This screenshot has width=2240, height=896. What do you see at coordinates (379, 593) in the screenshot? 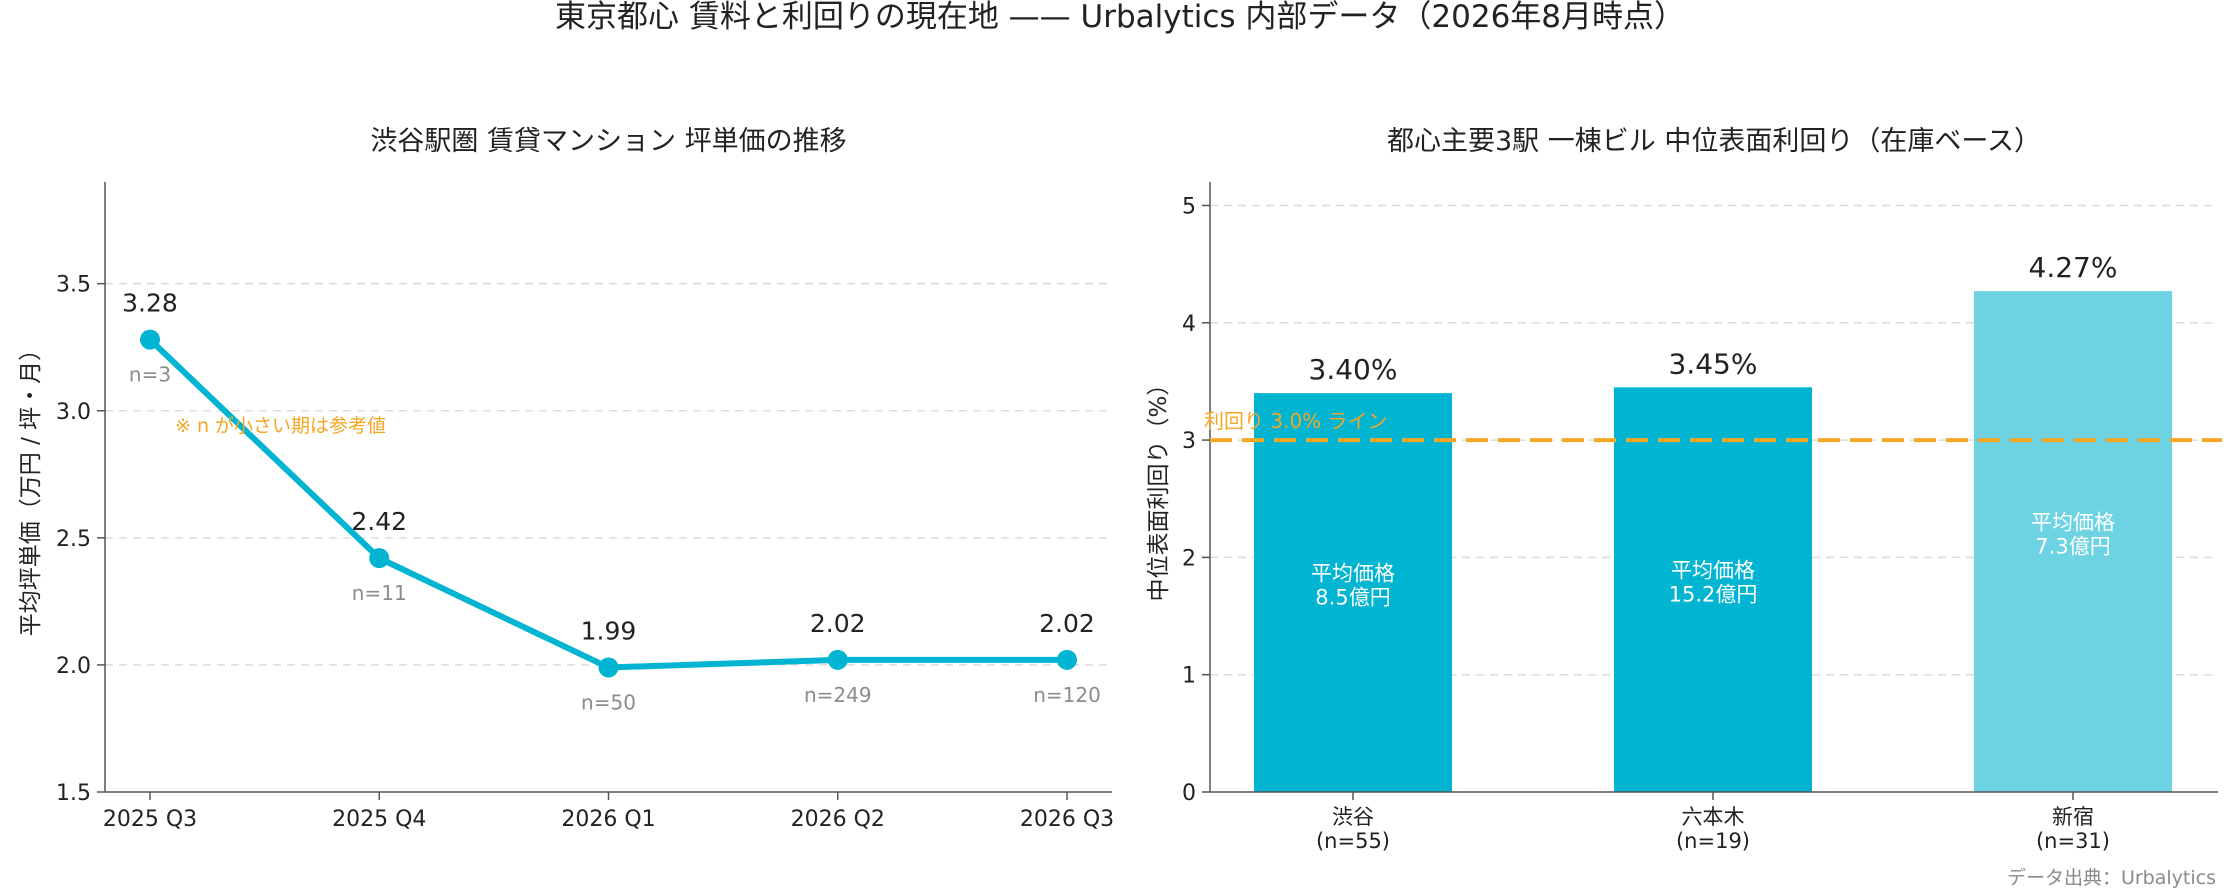
I see `sample-size-label: n=11` at bounding box center [379, 593].